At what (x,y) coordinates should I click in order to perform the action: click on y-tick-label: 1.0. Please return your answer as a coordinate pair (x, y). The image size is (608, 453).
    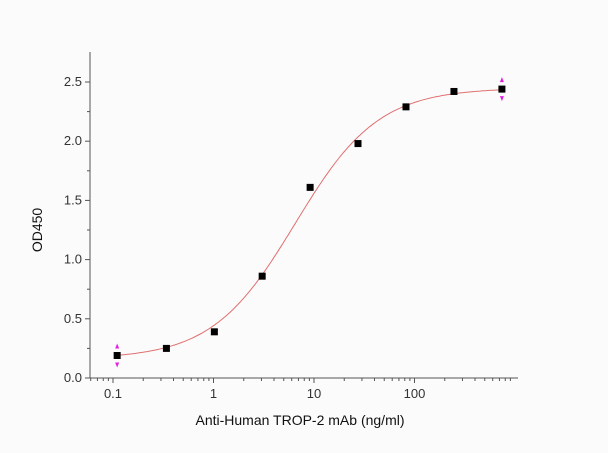
    Looking at the image, I should click on (73, 259).